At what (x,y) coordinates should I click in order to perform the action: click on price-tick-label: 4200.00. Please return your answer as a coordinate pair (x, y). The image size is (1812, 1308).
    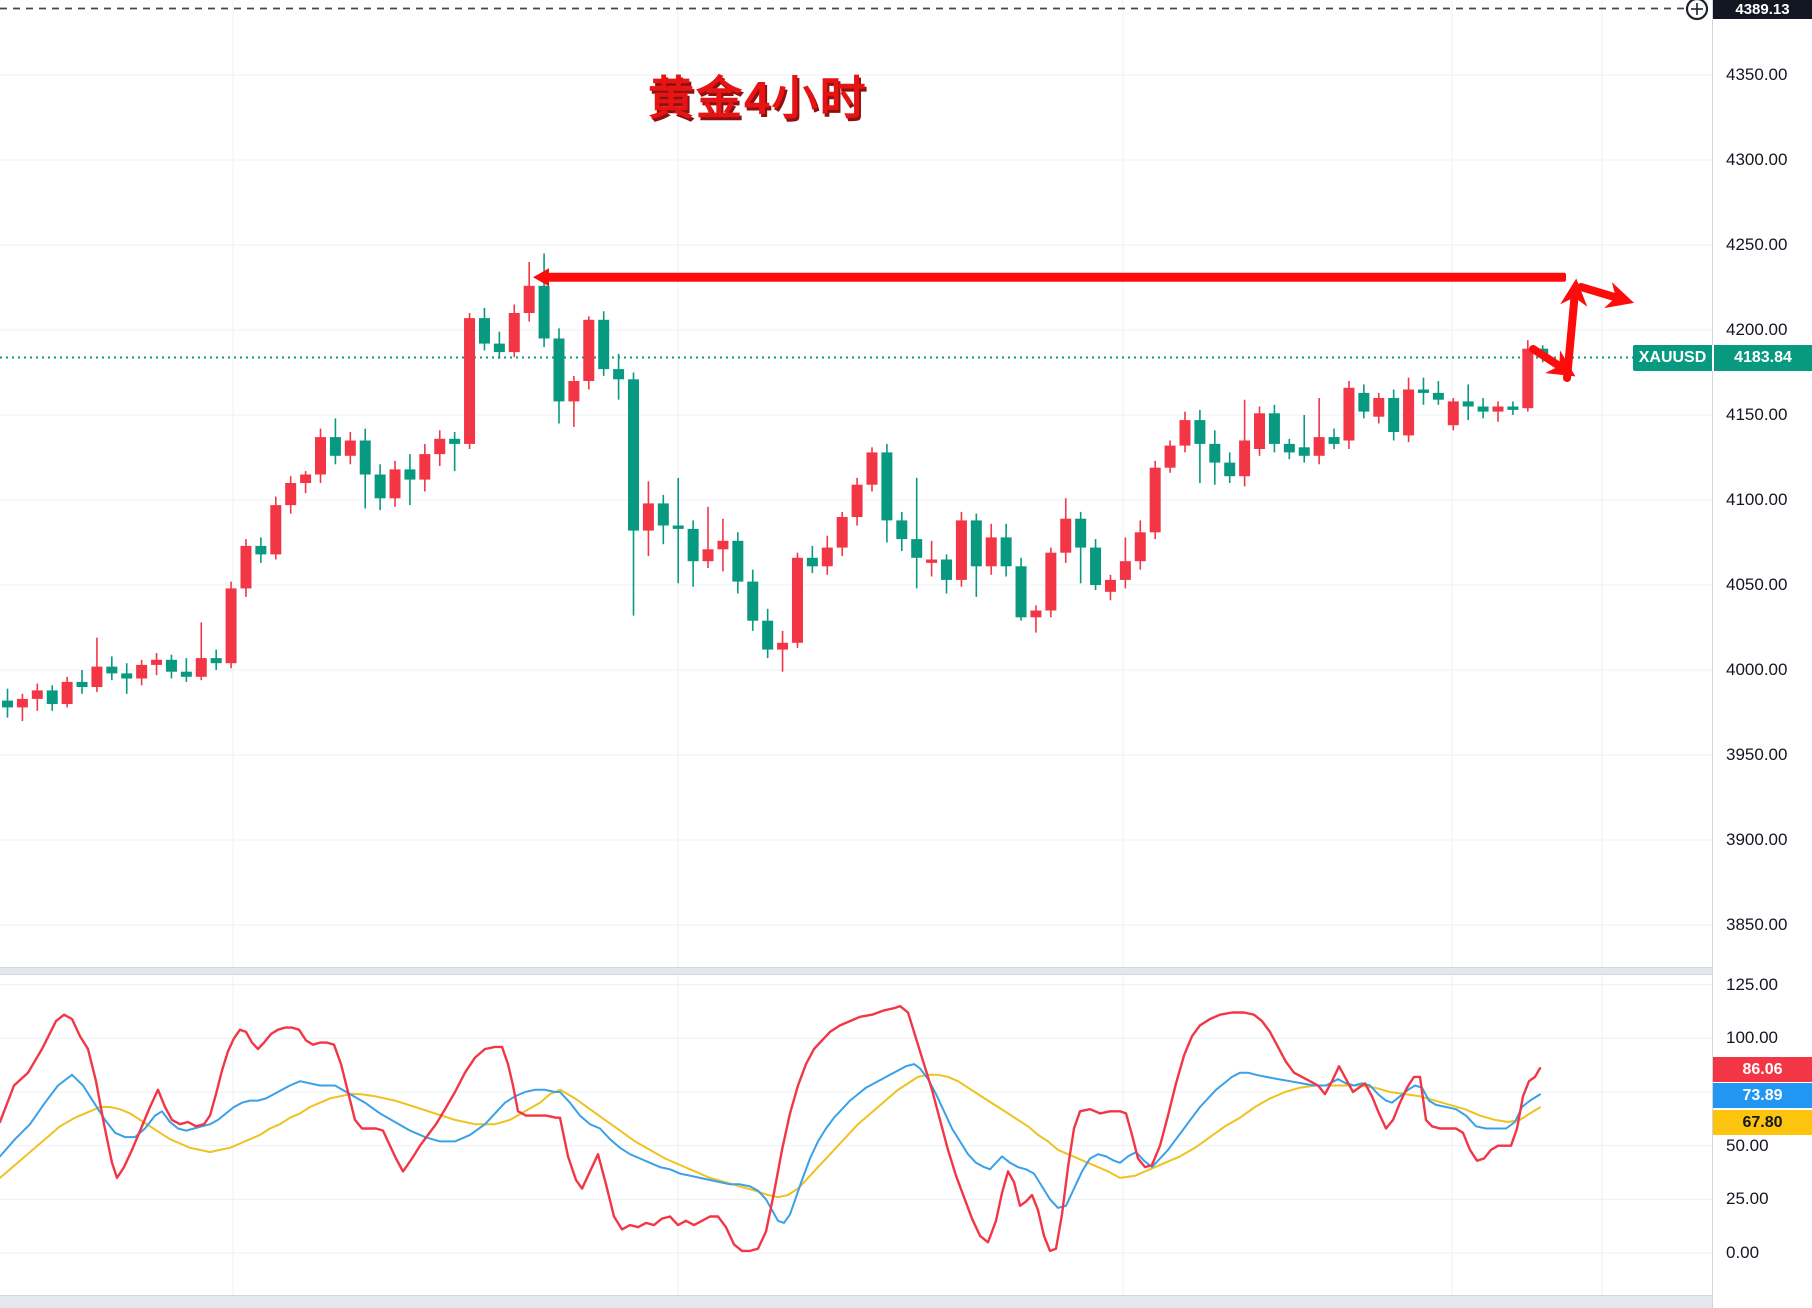
    Looking at the image, I should click on (1757, 329).